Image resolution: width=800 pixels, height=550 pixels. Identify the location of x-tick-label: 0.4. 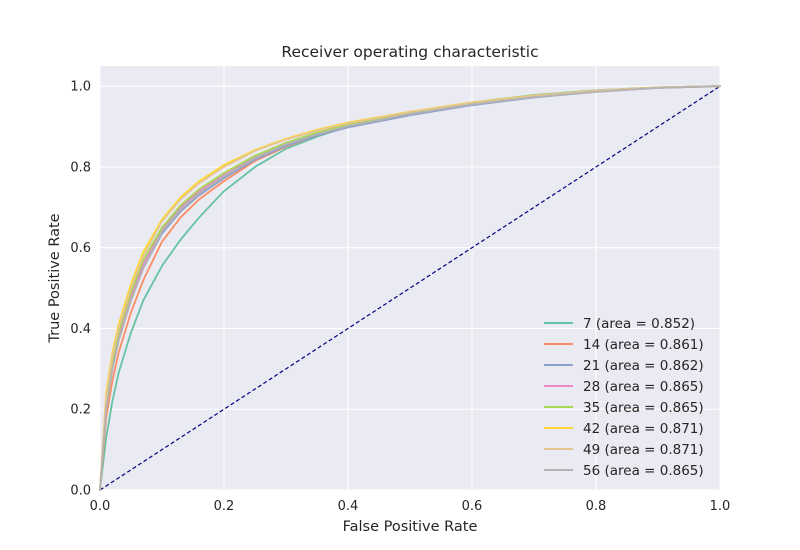
(348, 506).